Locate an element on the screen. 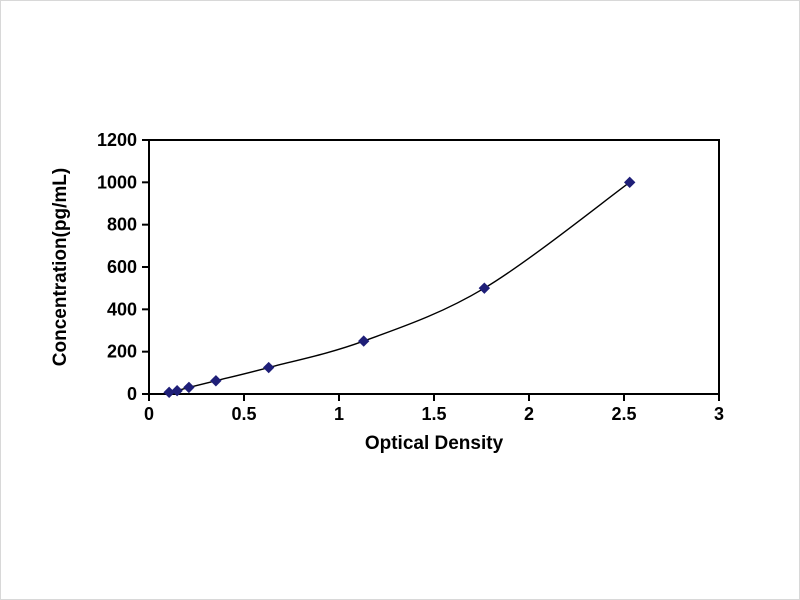 This screenshot has height=600, width=800. y-tick-label: 400 is located at coordinates (122, 309).